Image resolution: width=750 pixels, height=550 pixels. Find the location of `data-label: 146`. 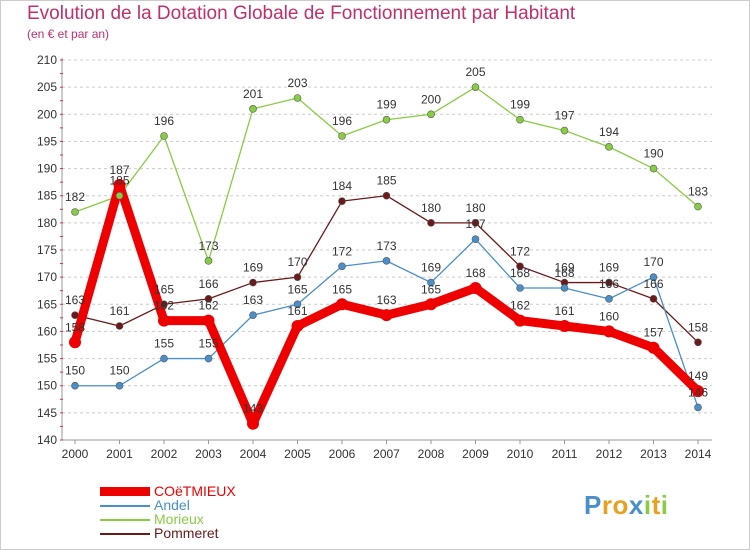

data-label: 146 is located at coordinates (698, 392).